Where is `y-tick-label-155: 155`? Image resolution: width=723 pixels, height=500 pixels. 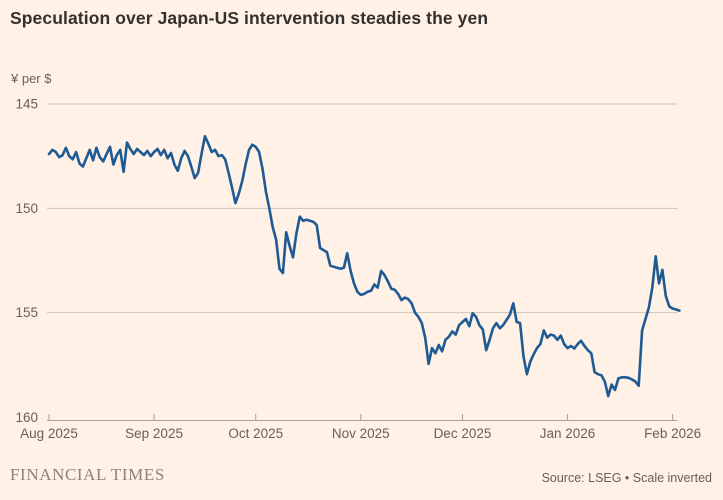 y-tick-label-155: 155 is located at coordinates (26, 312).